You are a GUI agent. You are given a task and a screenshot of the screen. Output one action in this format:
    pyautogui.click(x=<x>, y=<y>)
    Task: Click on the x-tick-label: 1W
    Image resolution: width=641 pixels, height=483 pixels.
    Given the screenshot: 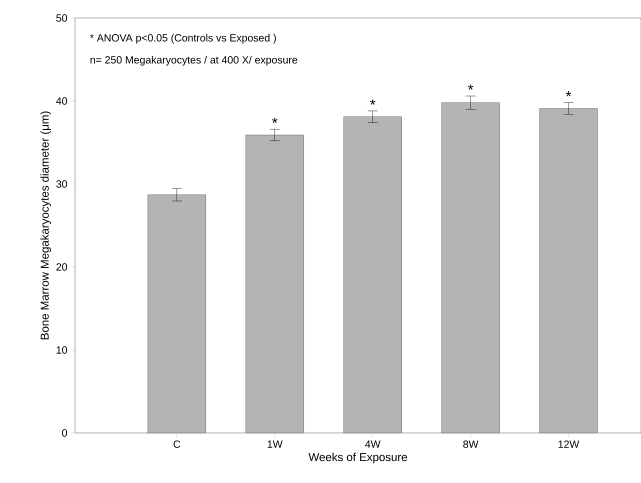 What is the action you would take?
    pyautogui.click(x=275, y=444)
    